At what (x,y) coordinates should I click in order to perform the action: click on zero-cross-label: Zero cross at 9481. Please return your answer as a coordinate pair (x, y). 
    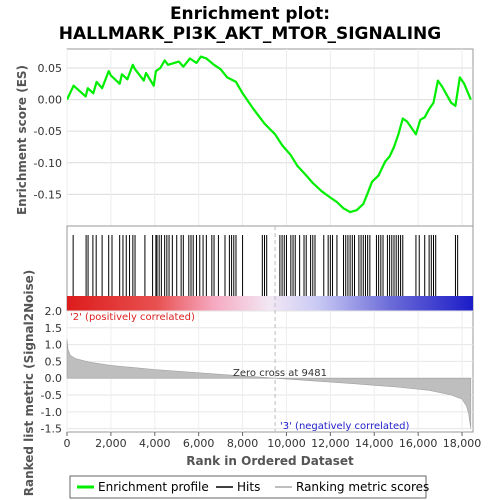
    Looking at the image, I should click on (280, 373).